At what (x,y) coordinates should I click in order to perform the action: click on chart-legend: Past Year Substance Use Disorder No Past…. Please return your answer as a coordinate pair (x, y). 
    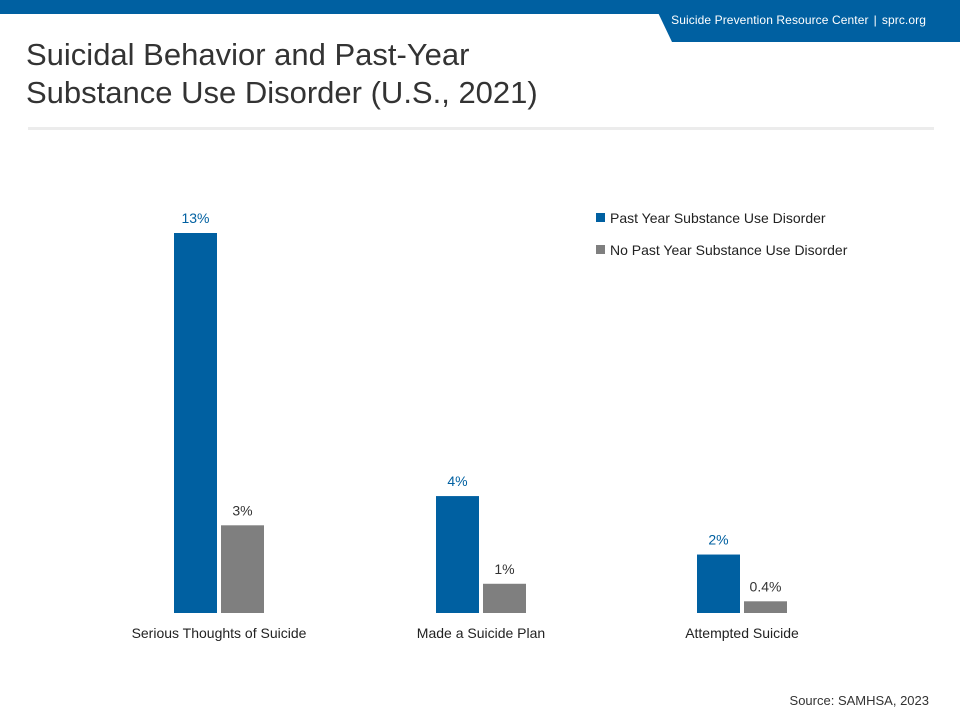
    Looking at the image, I should click on (721, 242).